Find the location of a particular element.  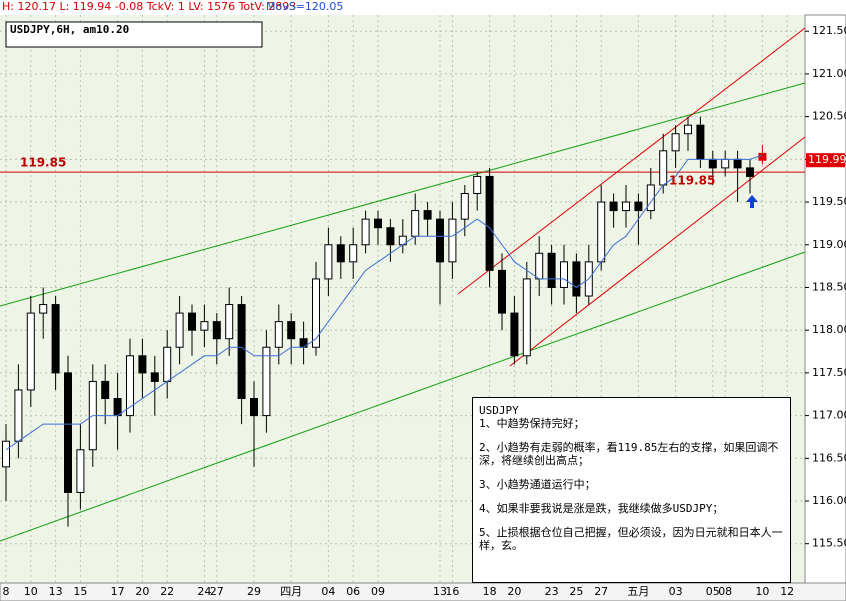

price-label: 119.99 is located at coordinates (827, 159).